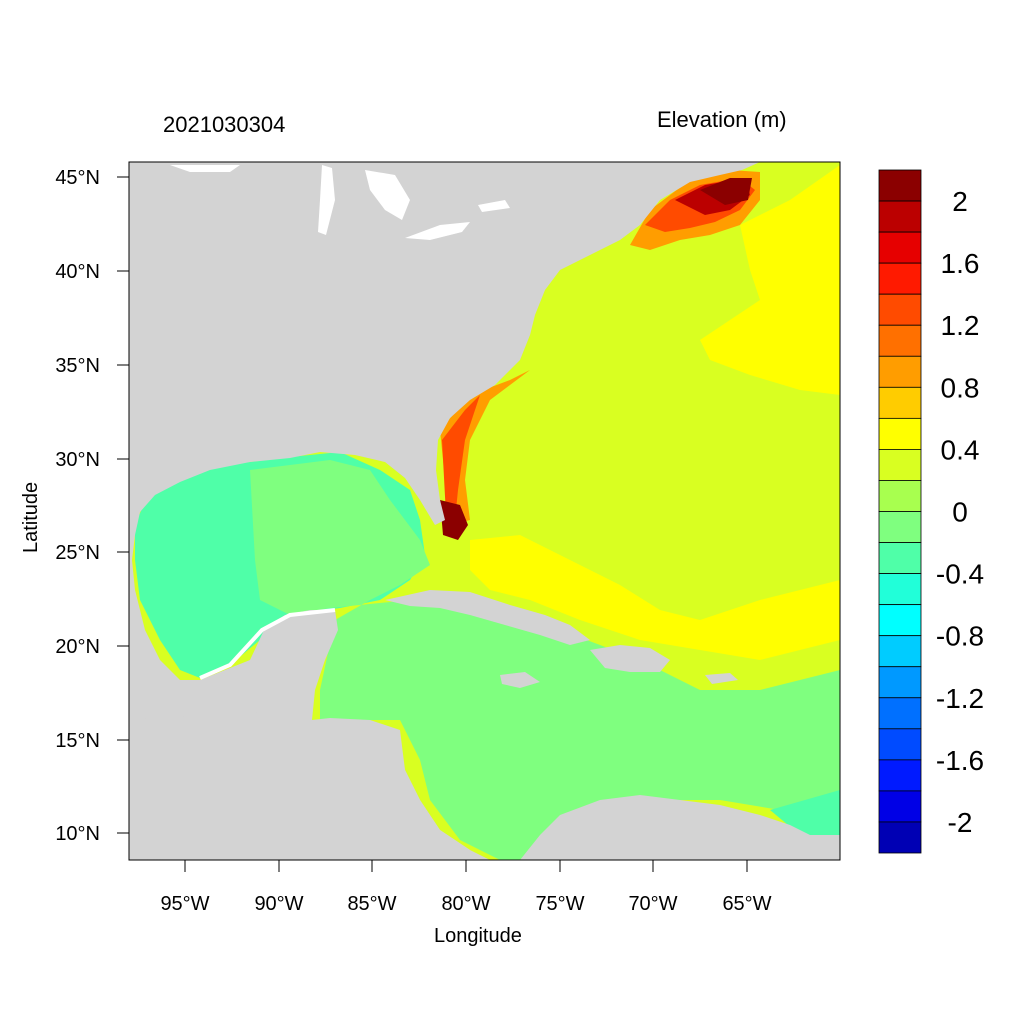 The image size is (1024, 1024). Describe the element at coordinates (77, 647) in the screenshot. I see `lat-tick-label: 20°N` at that location.